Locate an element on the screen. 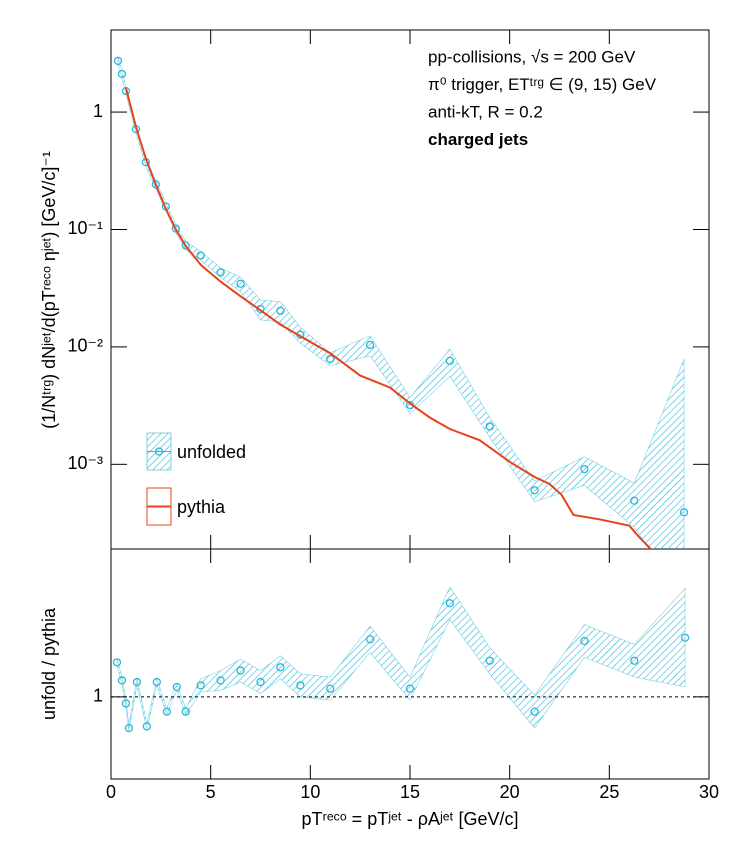 Image resolution: width=748 pixels, height=855 pixels. x-tick-label: 10 is located at coordinates (310, 792).